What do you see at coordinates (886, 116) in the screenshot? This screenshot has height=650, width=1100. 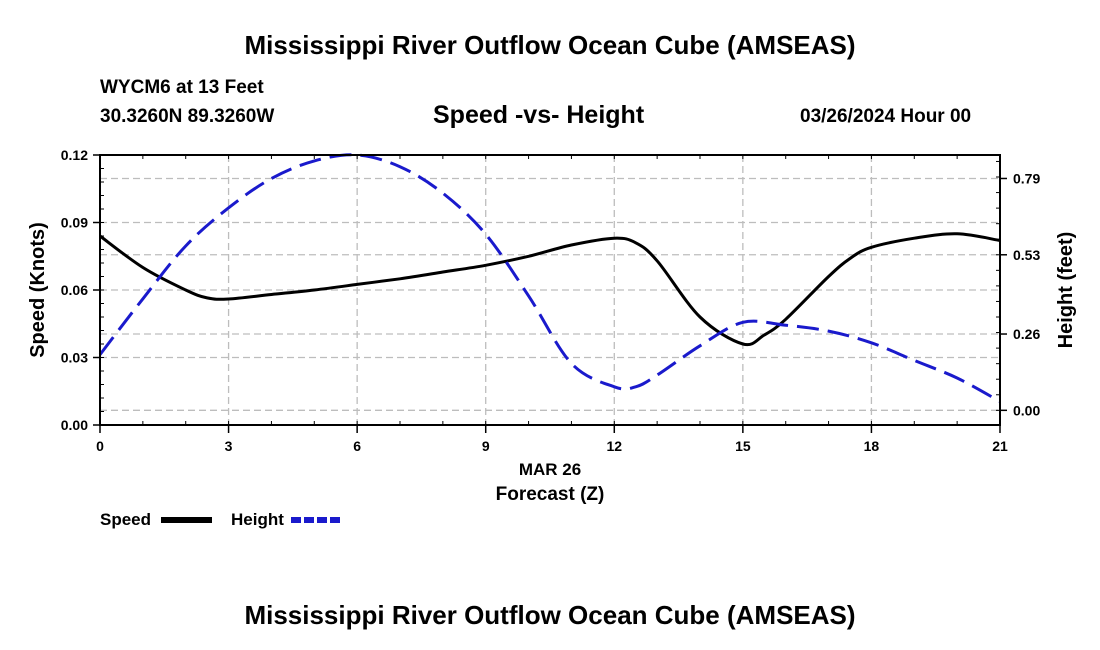 I see `forecast-date: 03/26/2024 Hour 00` at bounding box center [886, 116].